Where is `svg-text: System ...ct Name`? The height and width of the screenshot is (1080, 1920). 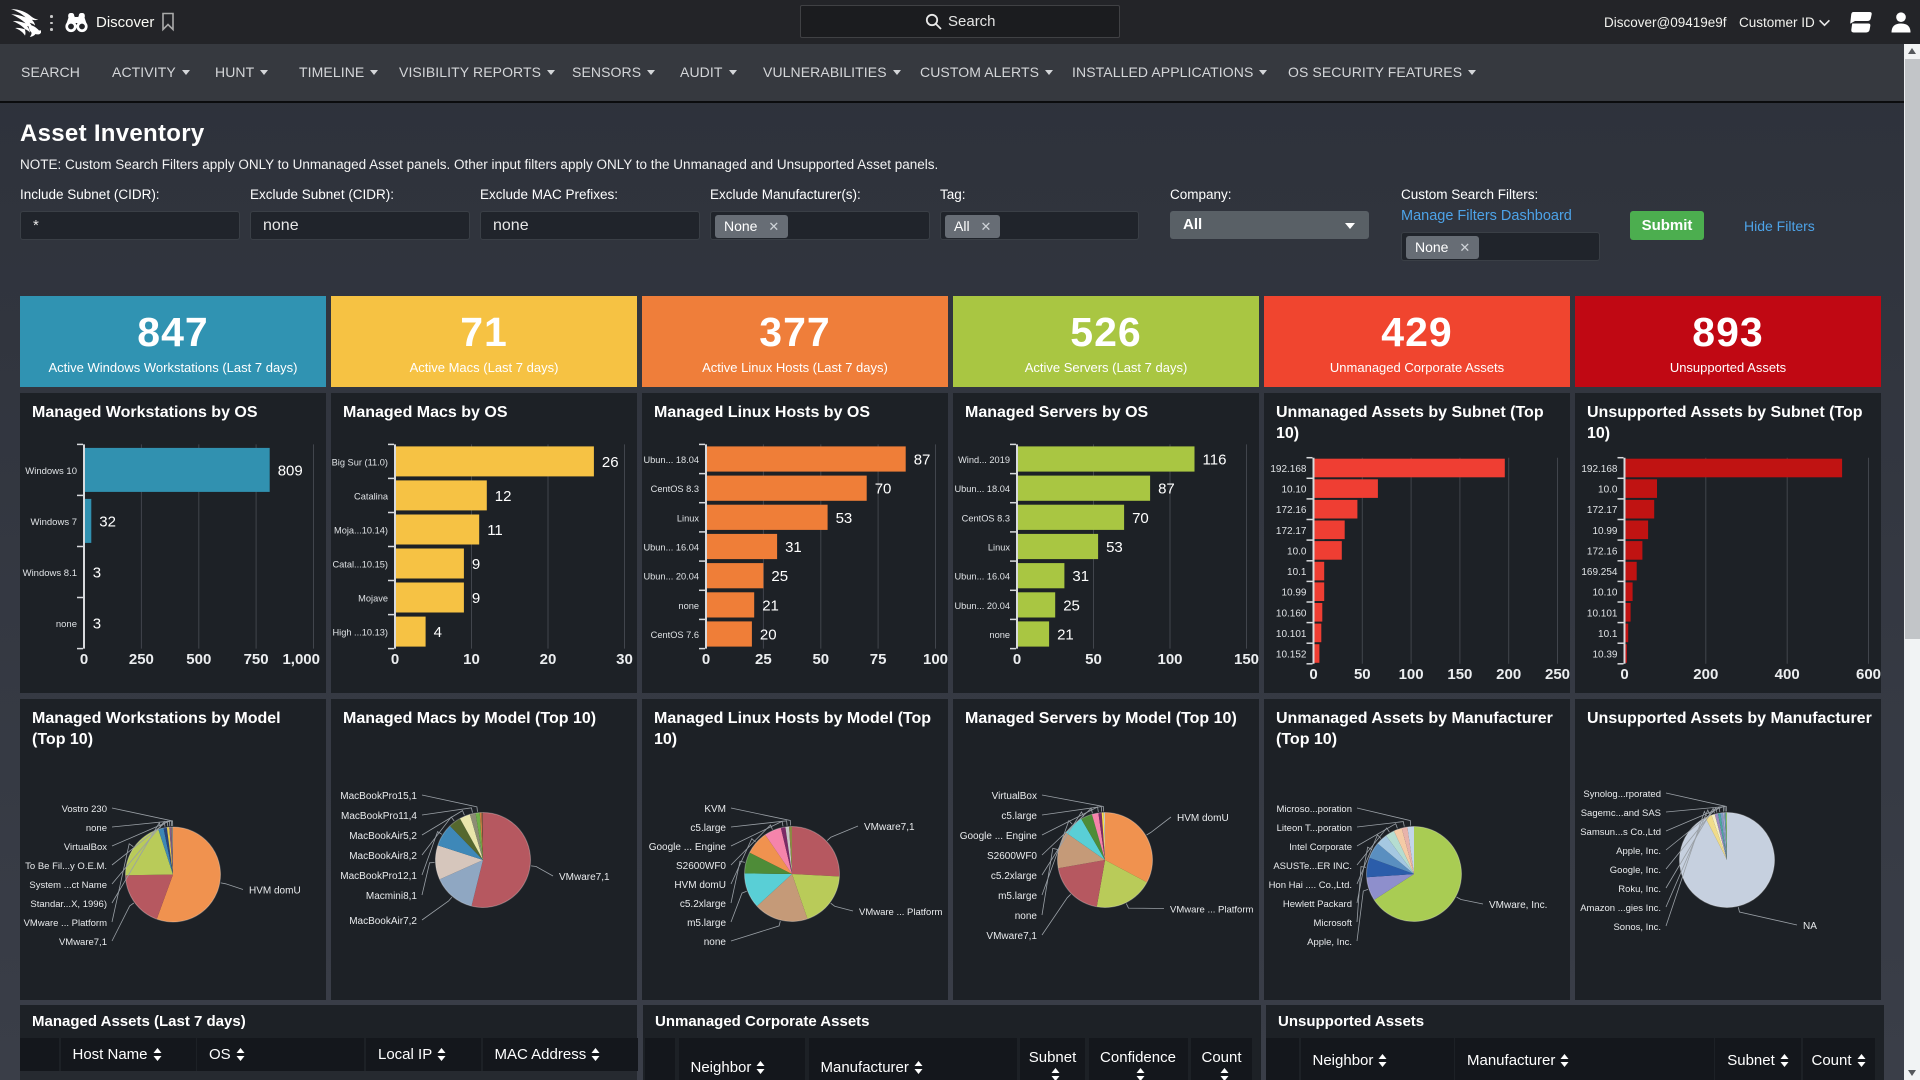 svg-text: System ...ct Name is located at coordinates (68, 885).